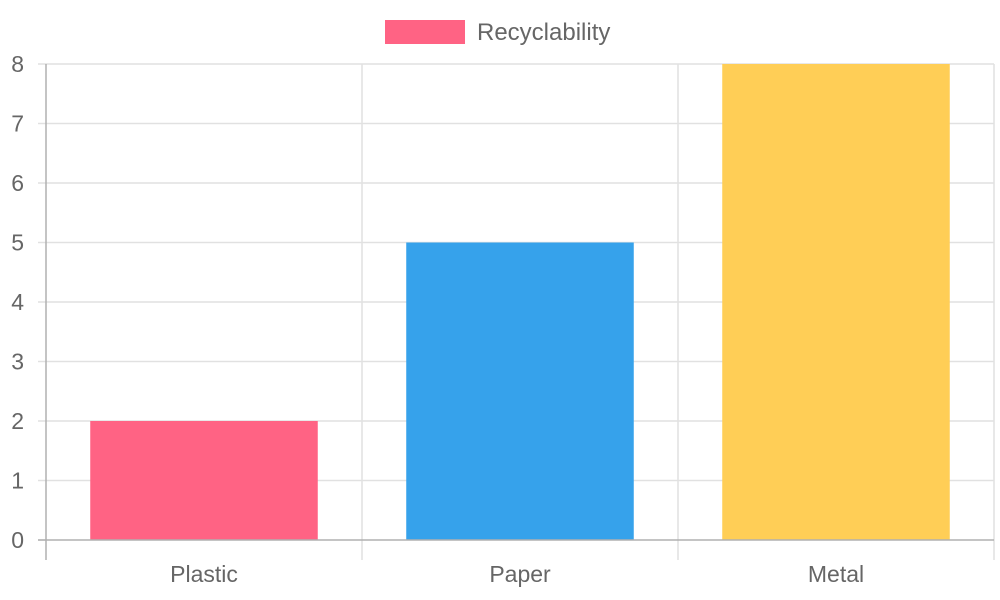  What do you see at coordinates (17, 421) in the screenshot?
I see `y-tick-label-2: 2` at bounding box center [17, 421].